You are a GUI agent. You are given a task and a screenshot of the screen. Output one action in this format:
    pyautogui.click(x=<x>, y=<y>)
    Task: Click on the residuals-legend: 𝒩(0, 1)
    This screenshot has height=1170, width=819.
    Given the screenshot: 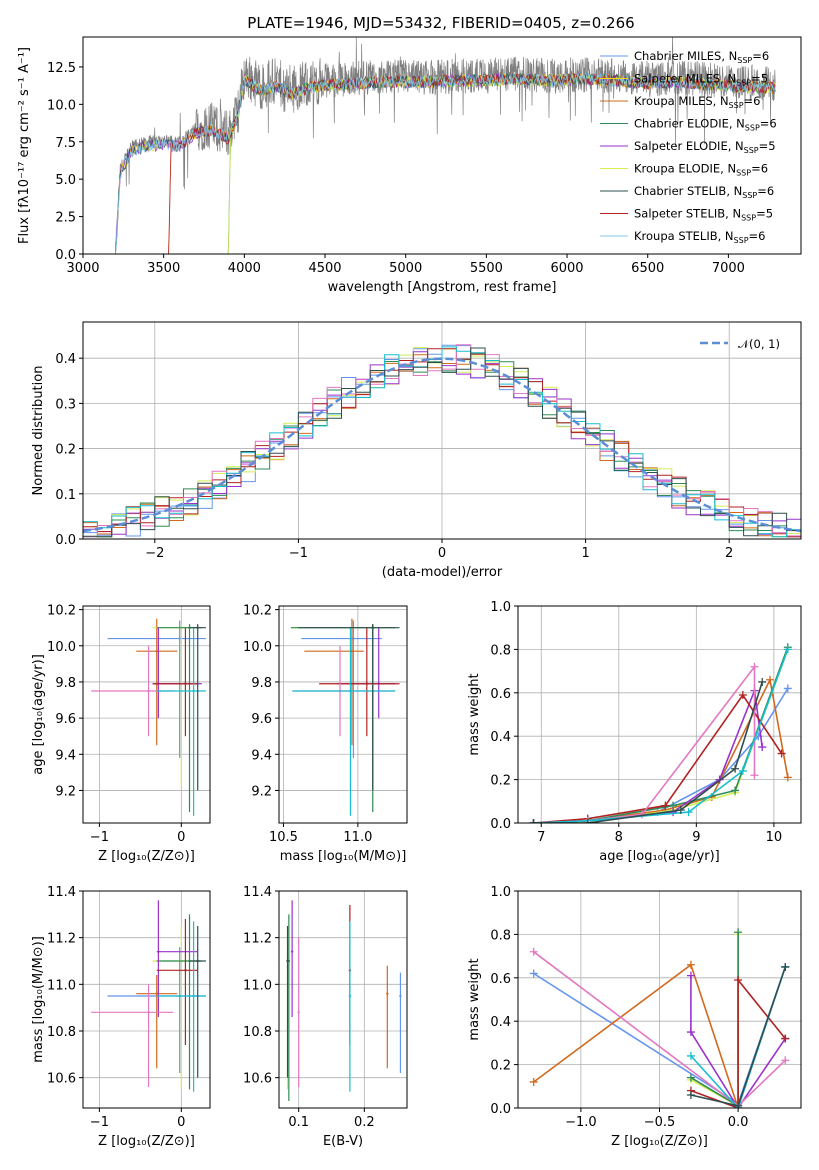 What is the action you would take?
    pyautogui.click(x=740, y=344)
    